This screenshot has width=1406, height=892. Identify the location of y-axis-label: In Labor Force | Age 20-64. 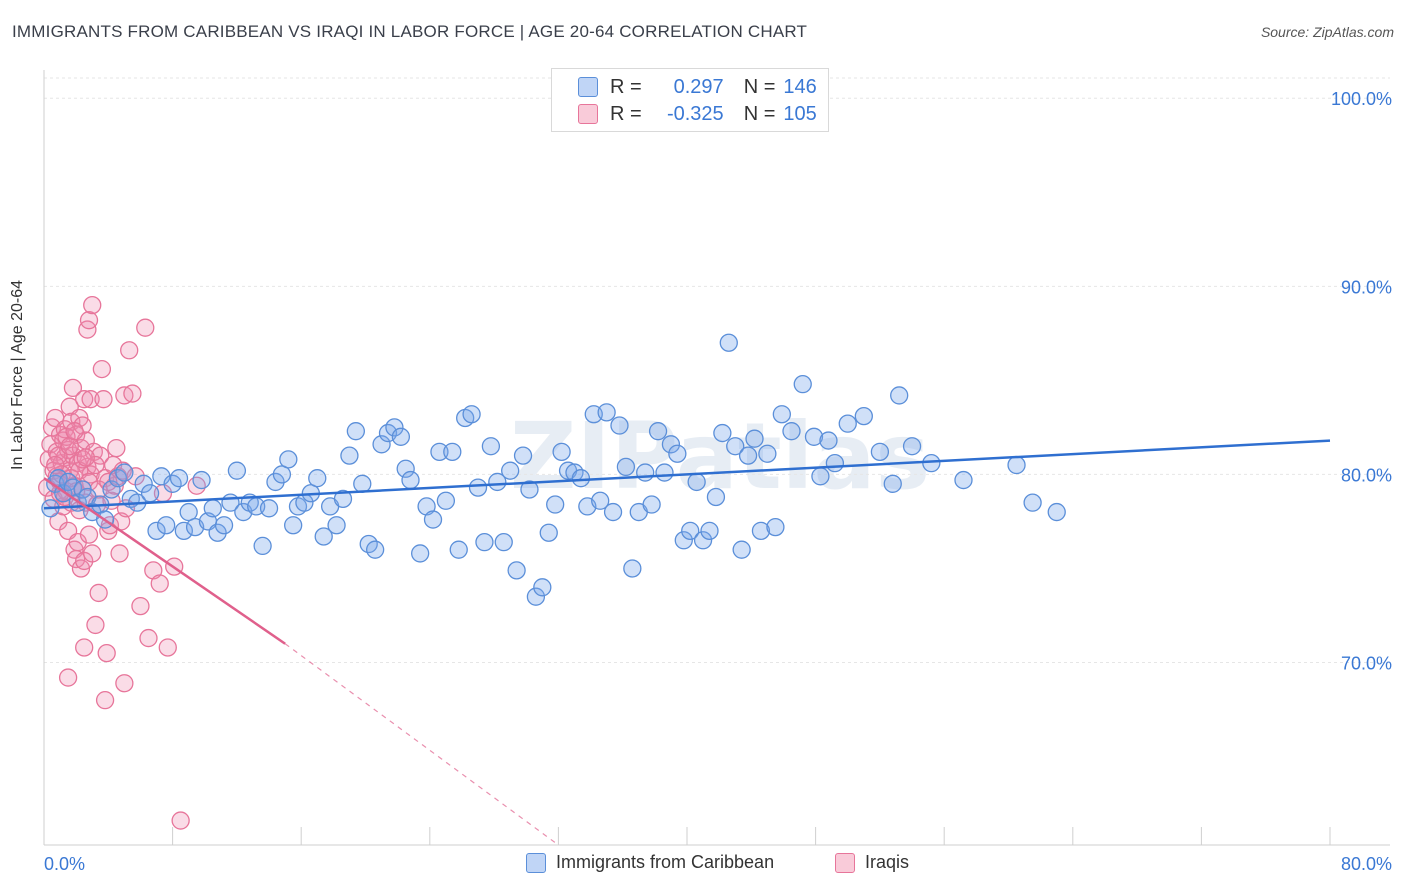
(17, 374).